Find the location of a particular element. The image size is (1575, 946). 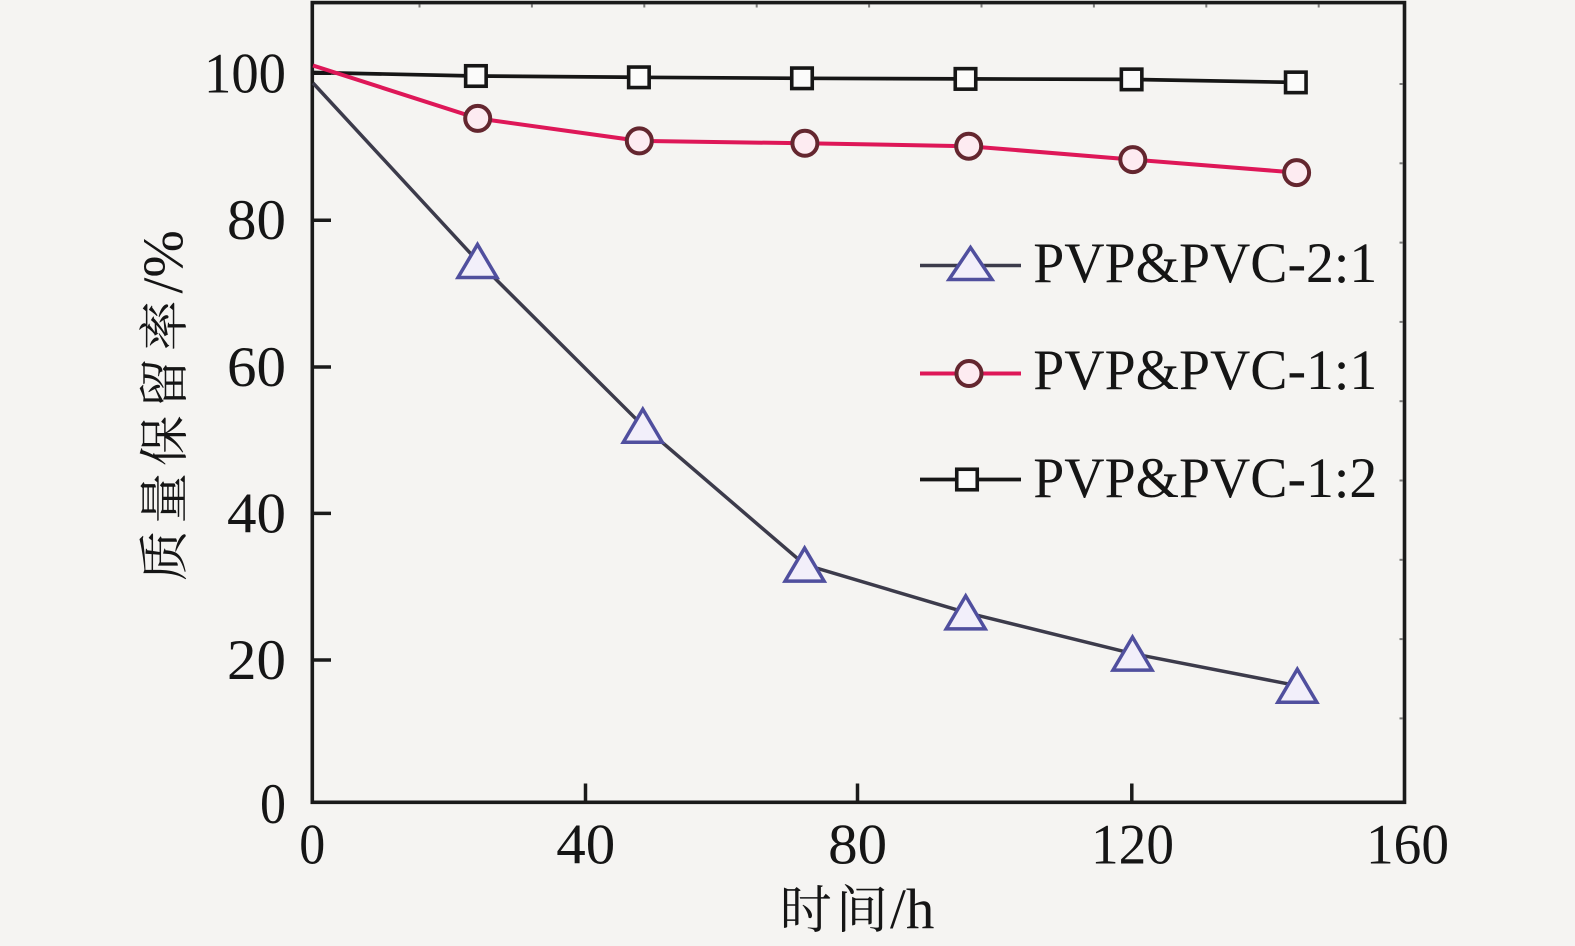

svg-text: PVP&PVC-1:2 is located at coordinates (1205, 478).